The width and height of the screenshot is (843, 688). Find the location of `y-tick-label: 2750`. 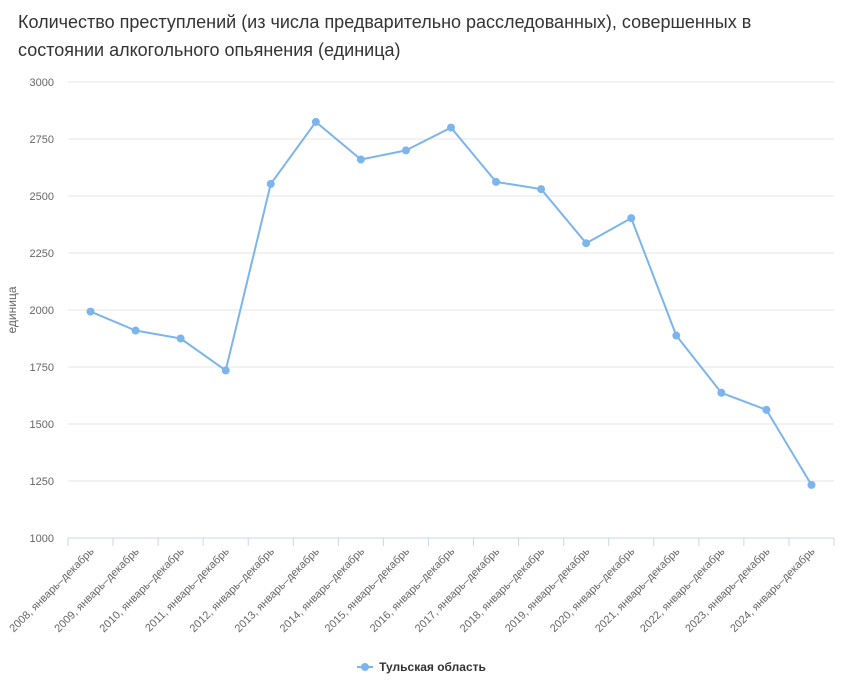

y-tick-label: 2750 is located at coordinates (42, 140).